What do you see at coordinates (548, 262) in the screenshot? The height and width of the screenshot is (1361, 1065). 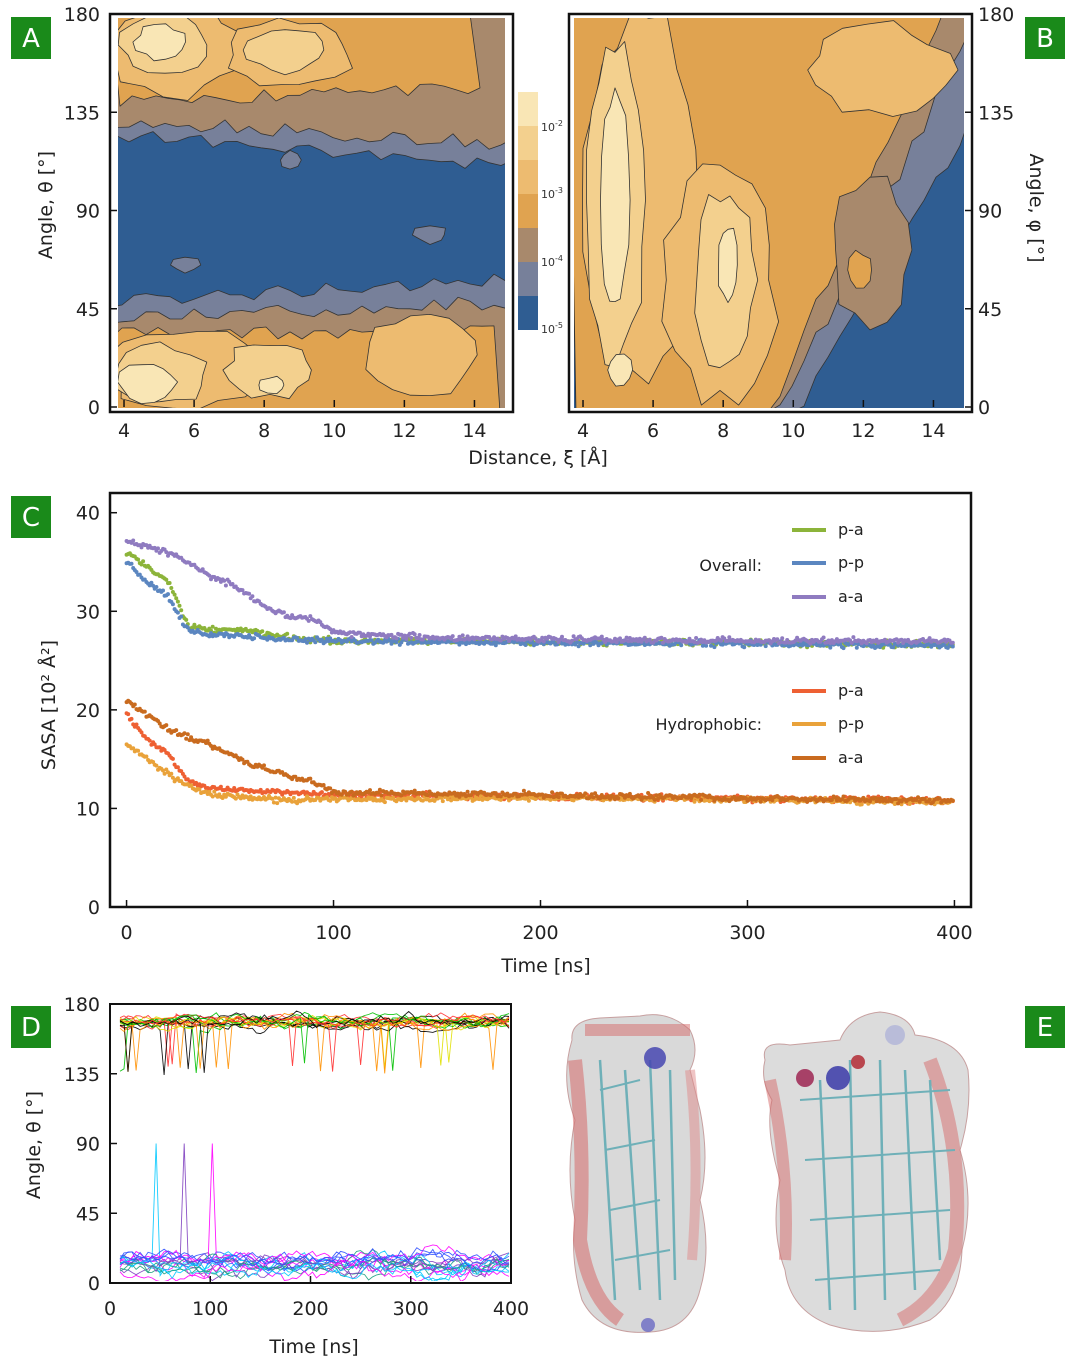 I see `colorbar-tick-3-base: 10` at bounding box center [548, 262].